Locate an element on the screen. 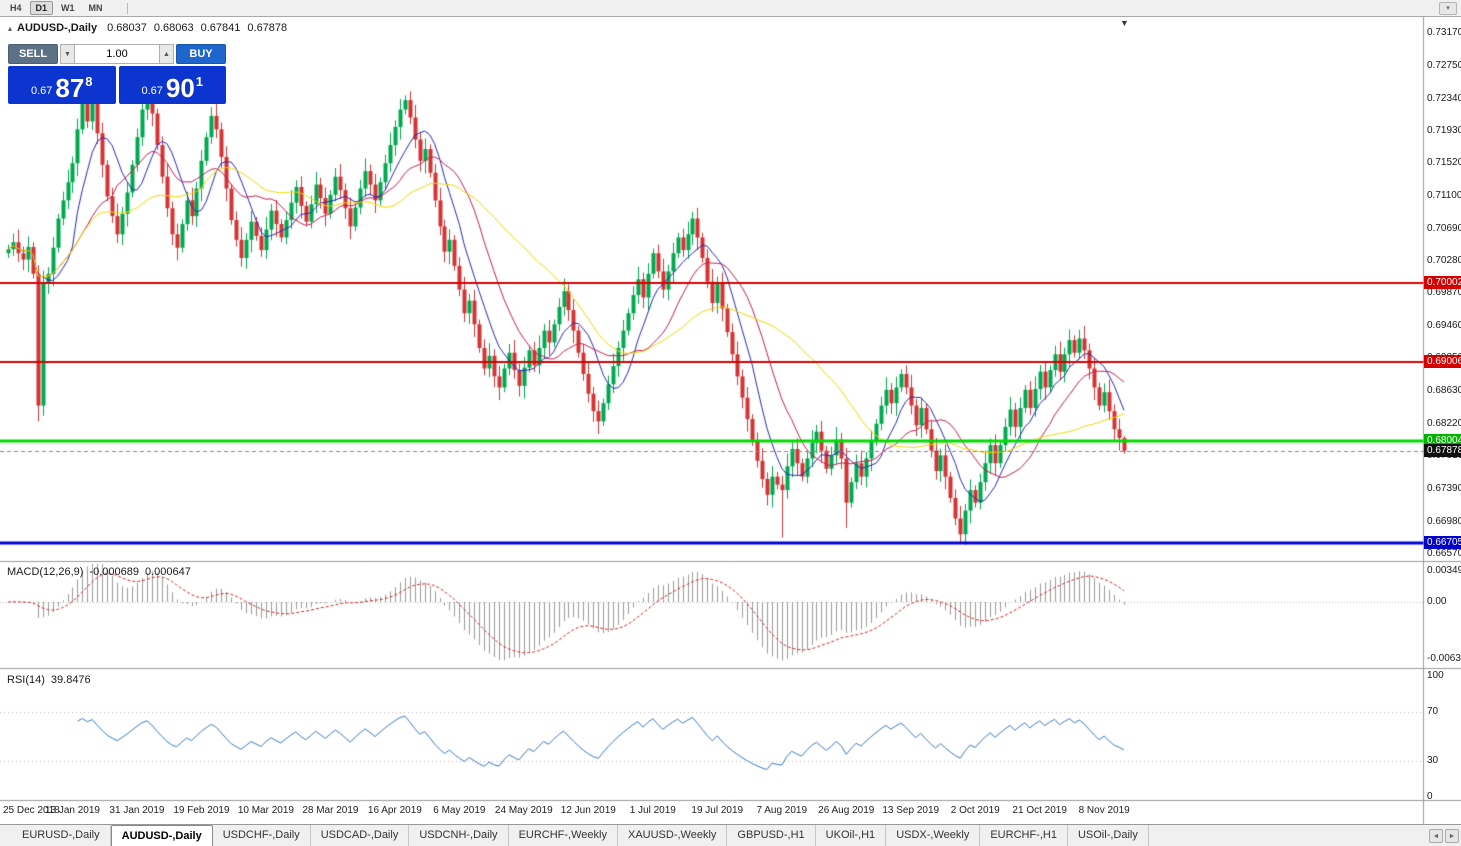 This screenshot has height=846, width=1461. chart-menu-button: ▾ is located at coordinates (1448, 8).